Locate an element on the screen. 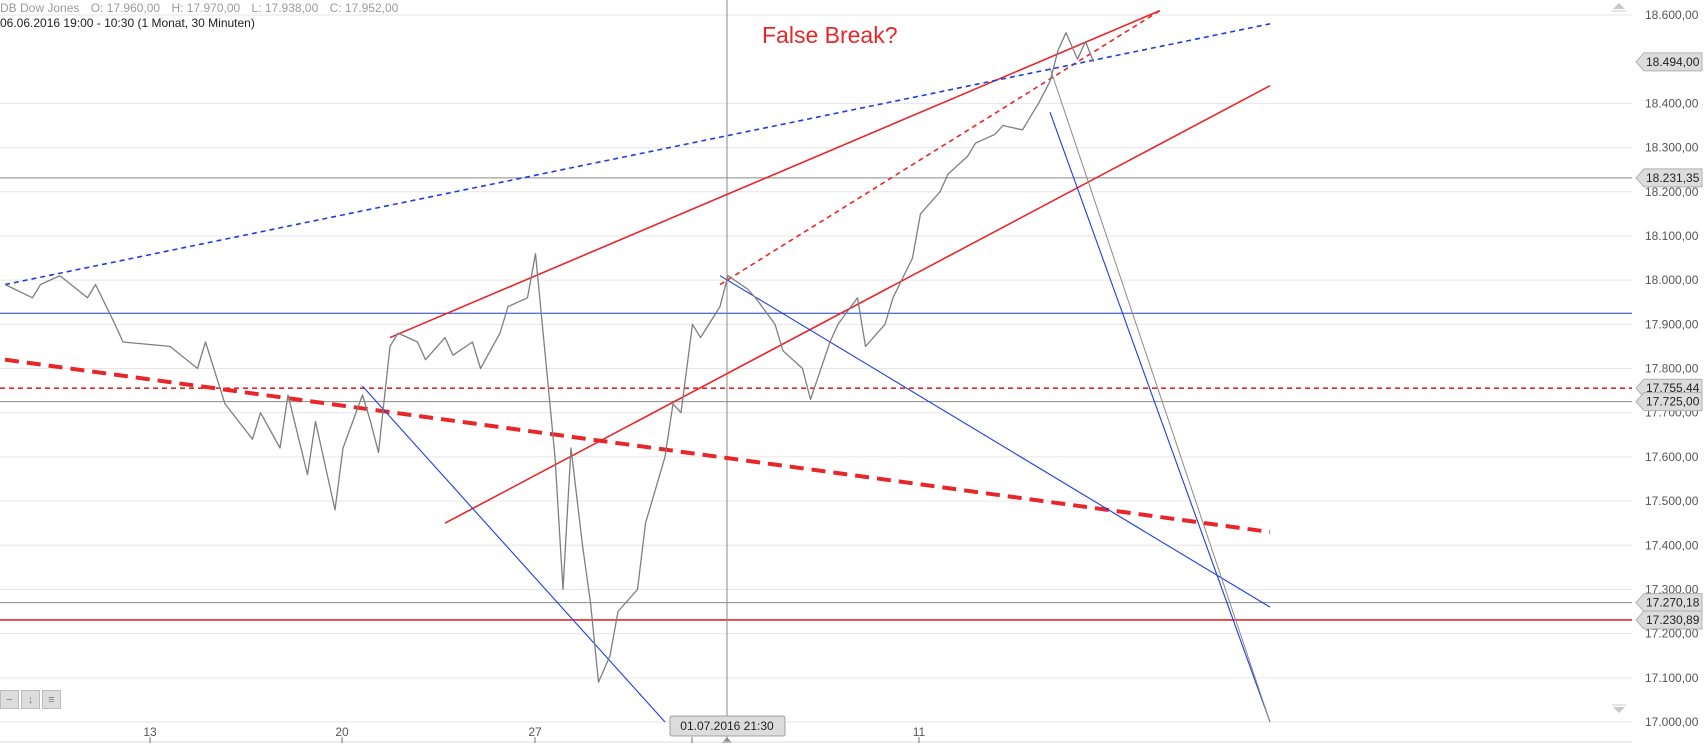  y-tick-label: 17.400,00 is located at coordinates (1672, 545).